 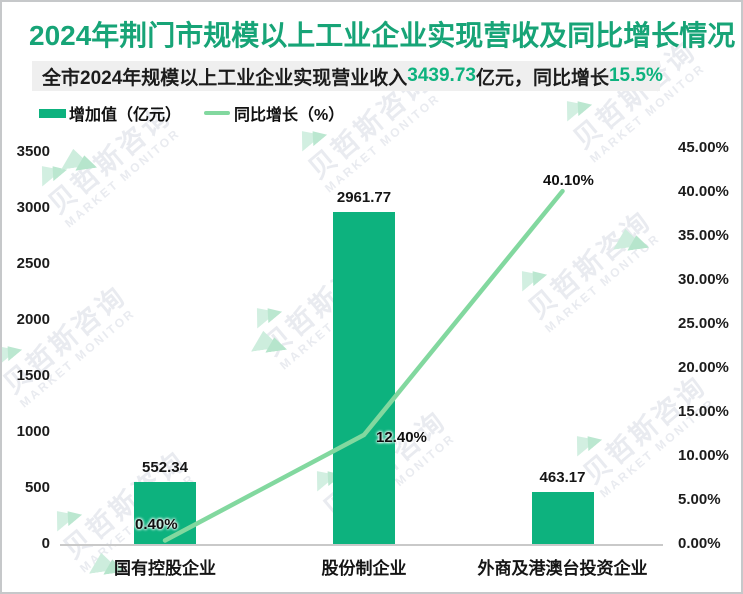 What do you see at coordinates (441, 75) in the screenshot?
I see `subtitle-revenue-value: 3439.73` at bounding box center [441, 75].